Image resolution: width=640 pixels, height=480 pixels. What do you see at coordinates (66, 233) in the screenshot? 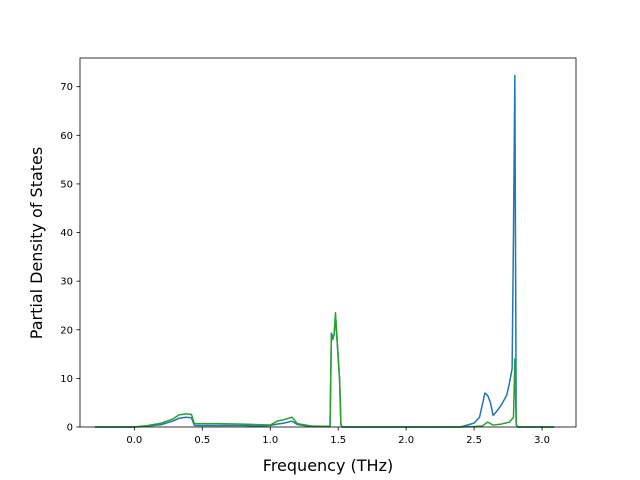
I see `y-tick-label: 40` at bounding box center [66, 233].